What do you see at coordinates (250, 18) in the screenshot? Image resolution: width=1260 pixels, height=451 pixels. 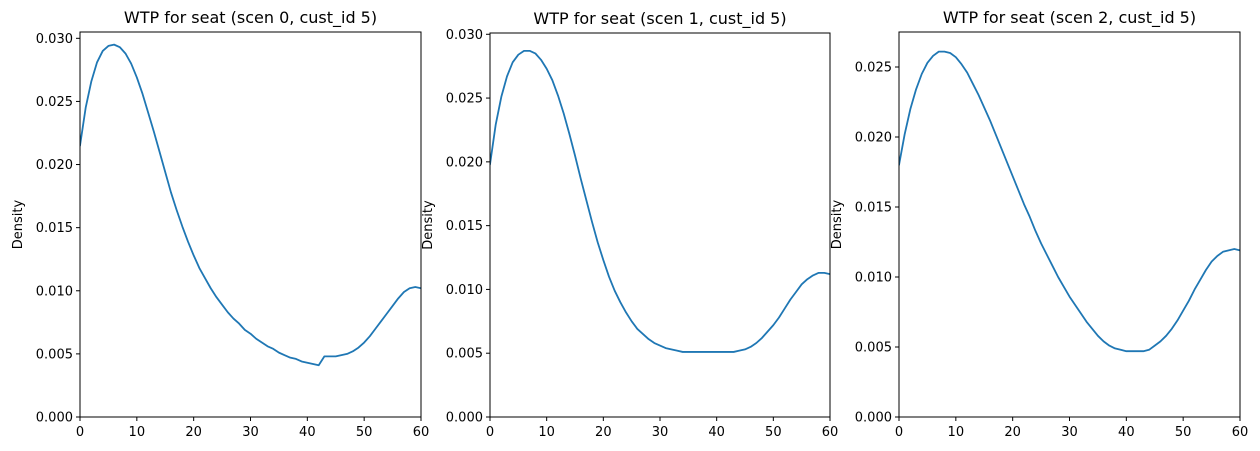 I see `chart-title: WTP for seat (scen 0, cust_id 5)` at bounding box center [250, 18].